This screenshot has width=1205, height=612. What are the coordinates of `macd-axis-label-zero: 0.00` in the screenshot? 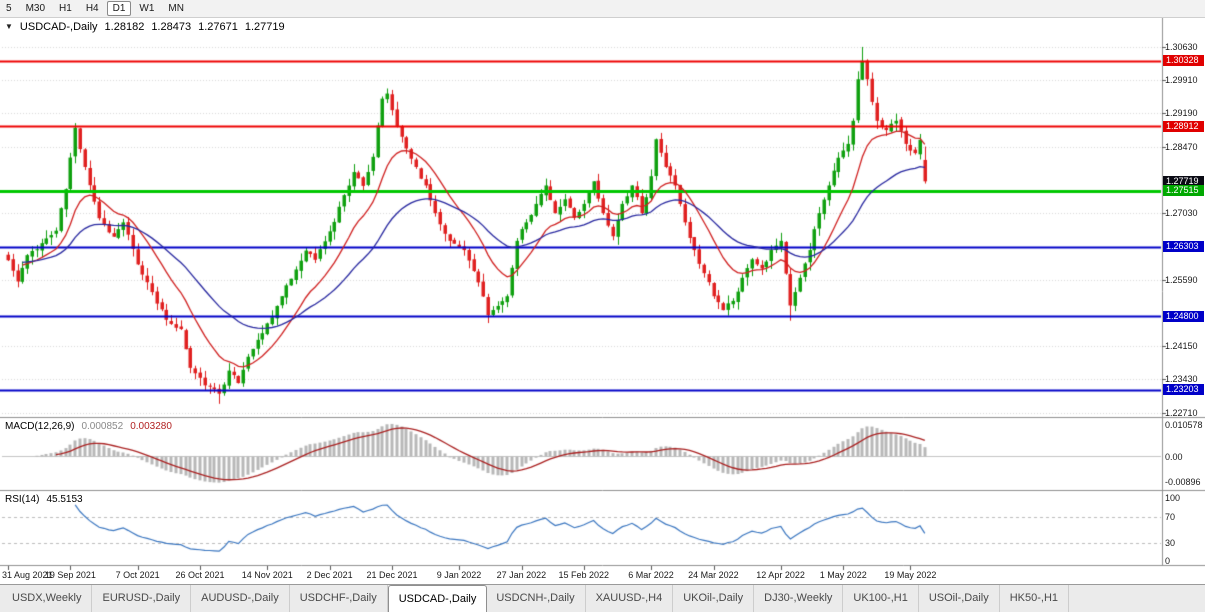 It's located at (1174, 456).